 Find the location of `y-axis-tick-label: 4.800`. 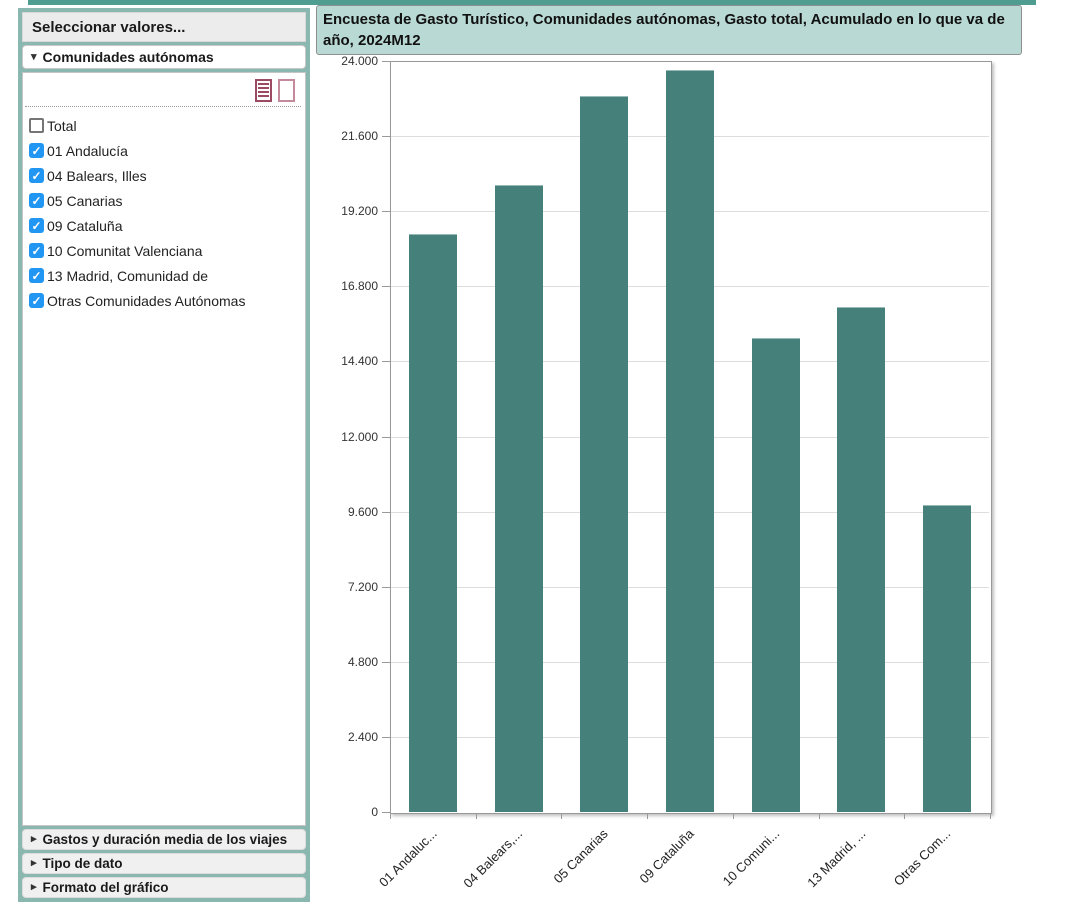

y-axis-tick-label: 4.800 is located at coordinates (362, 661).